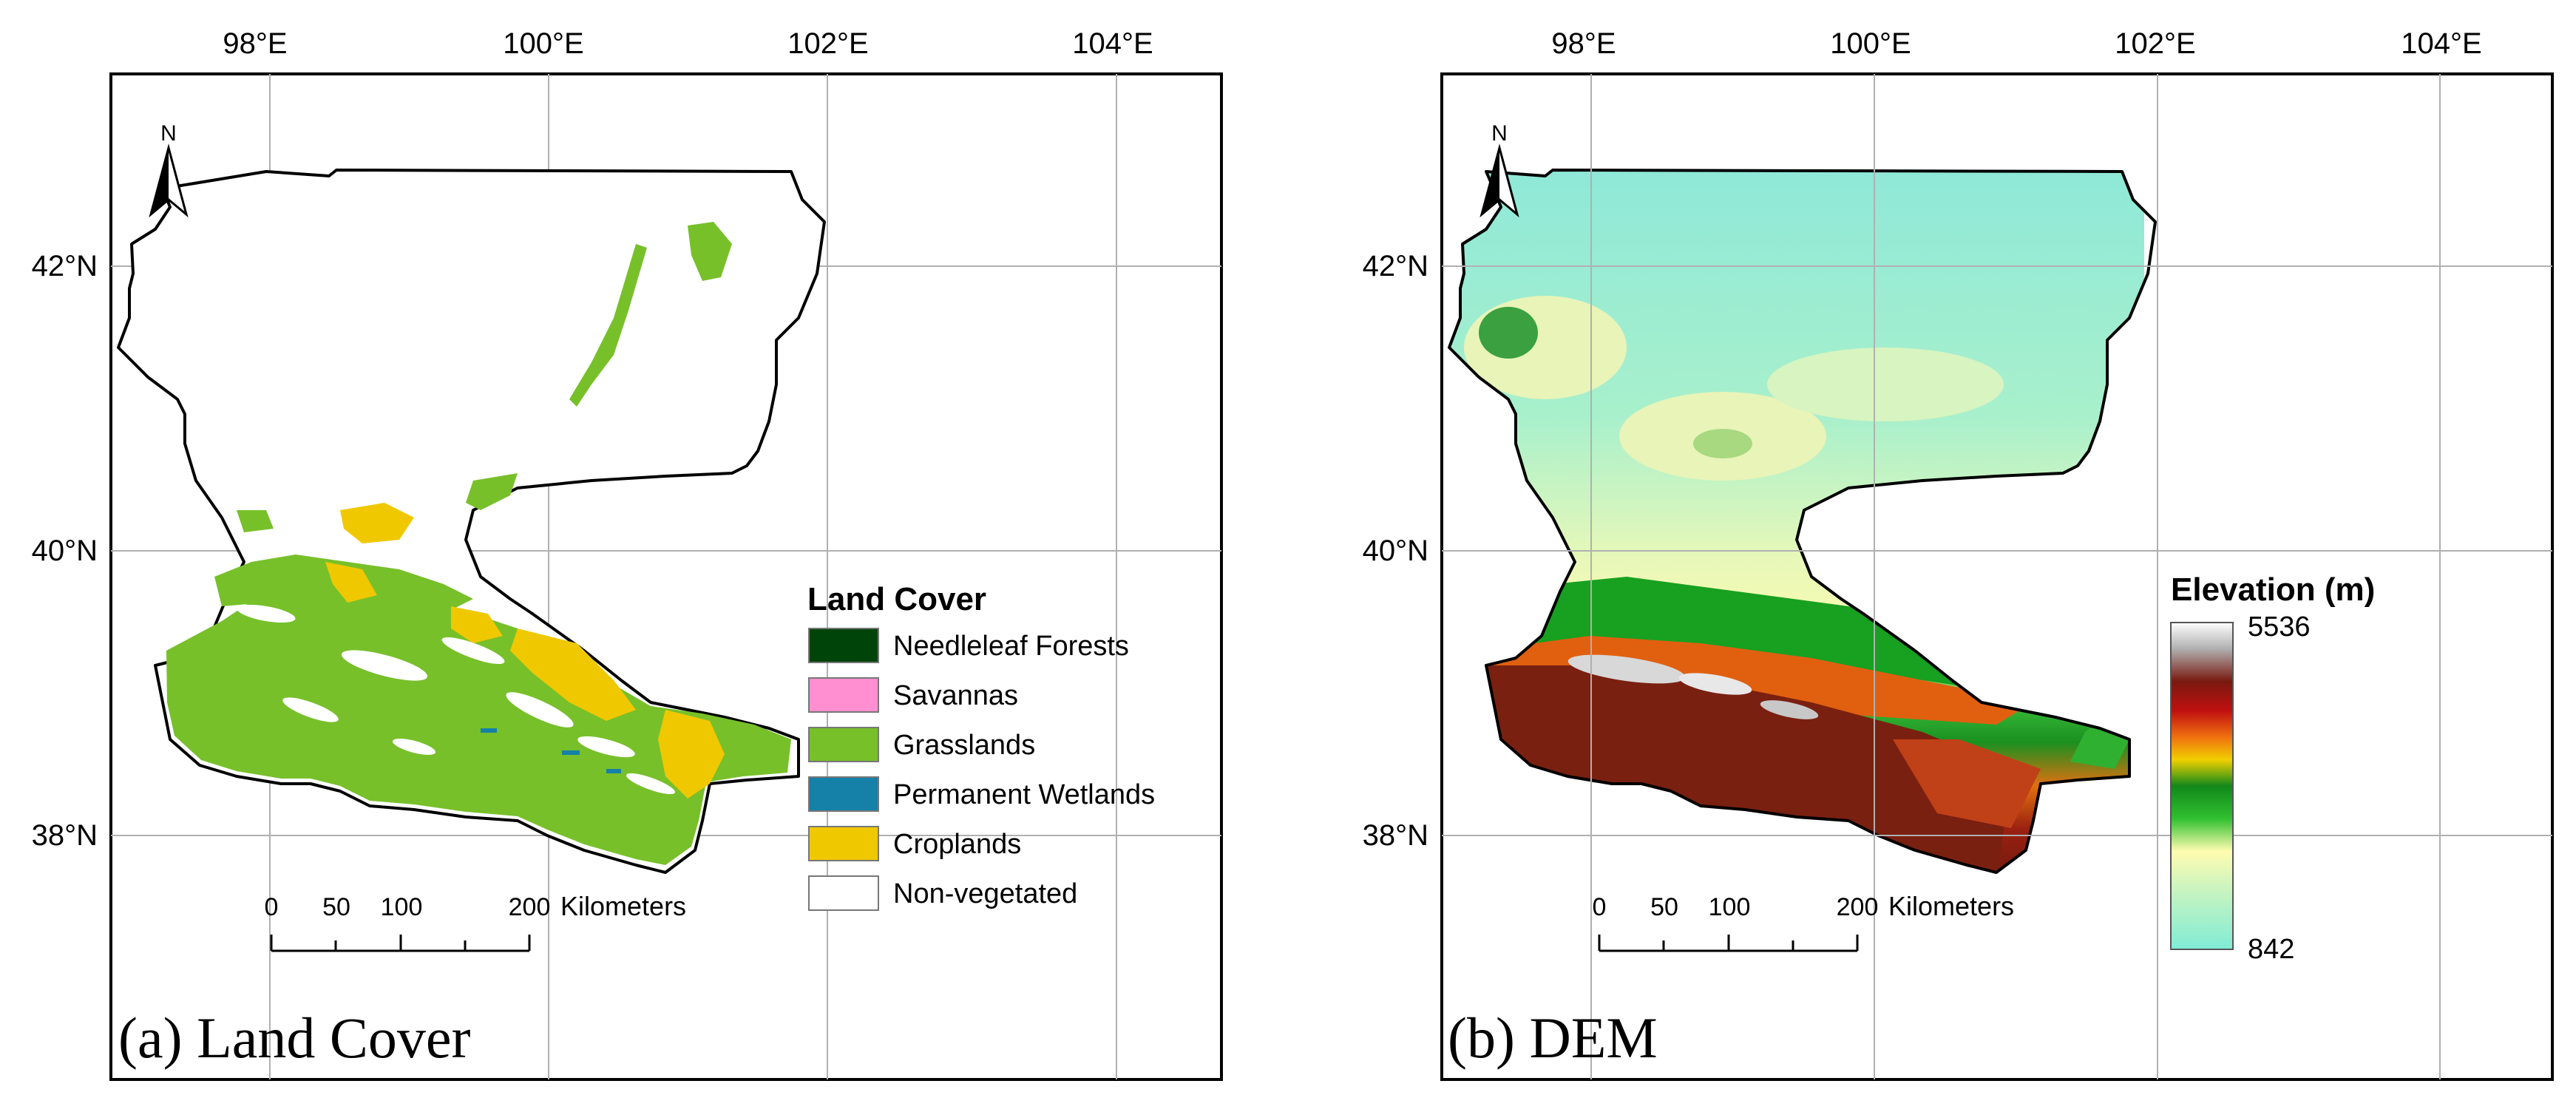  I want to click on colorbar-title: Elevation (m), so click(2273, 590).